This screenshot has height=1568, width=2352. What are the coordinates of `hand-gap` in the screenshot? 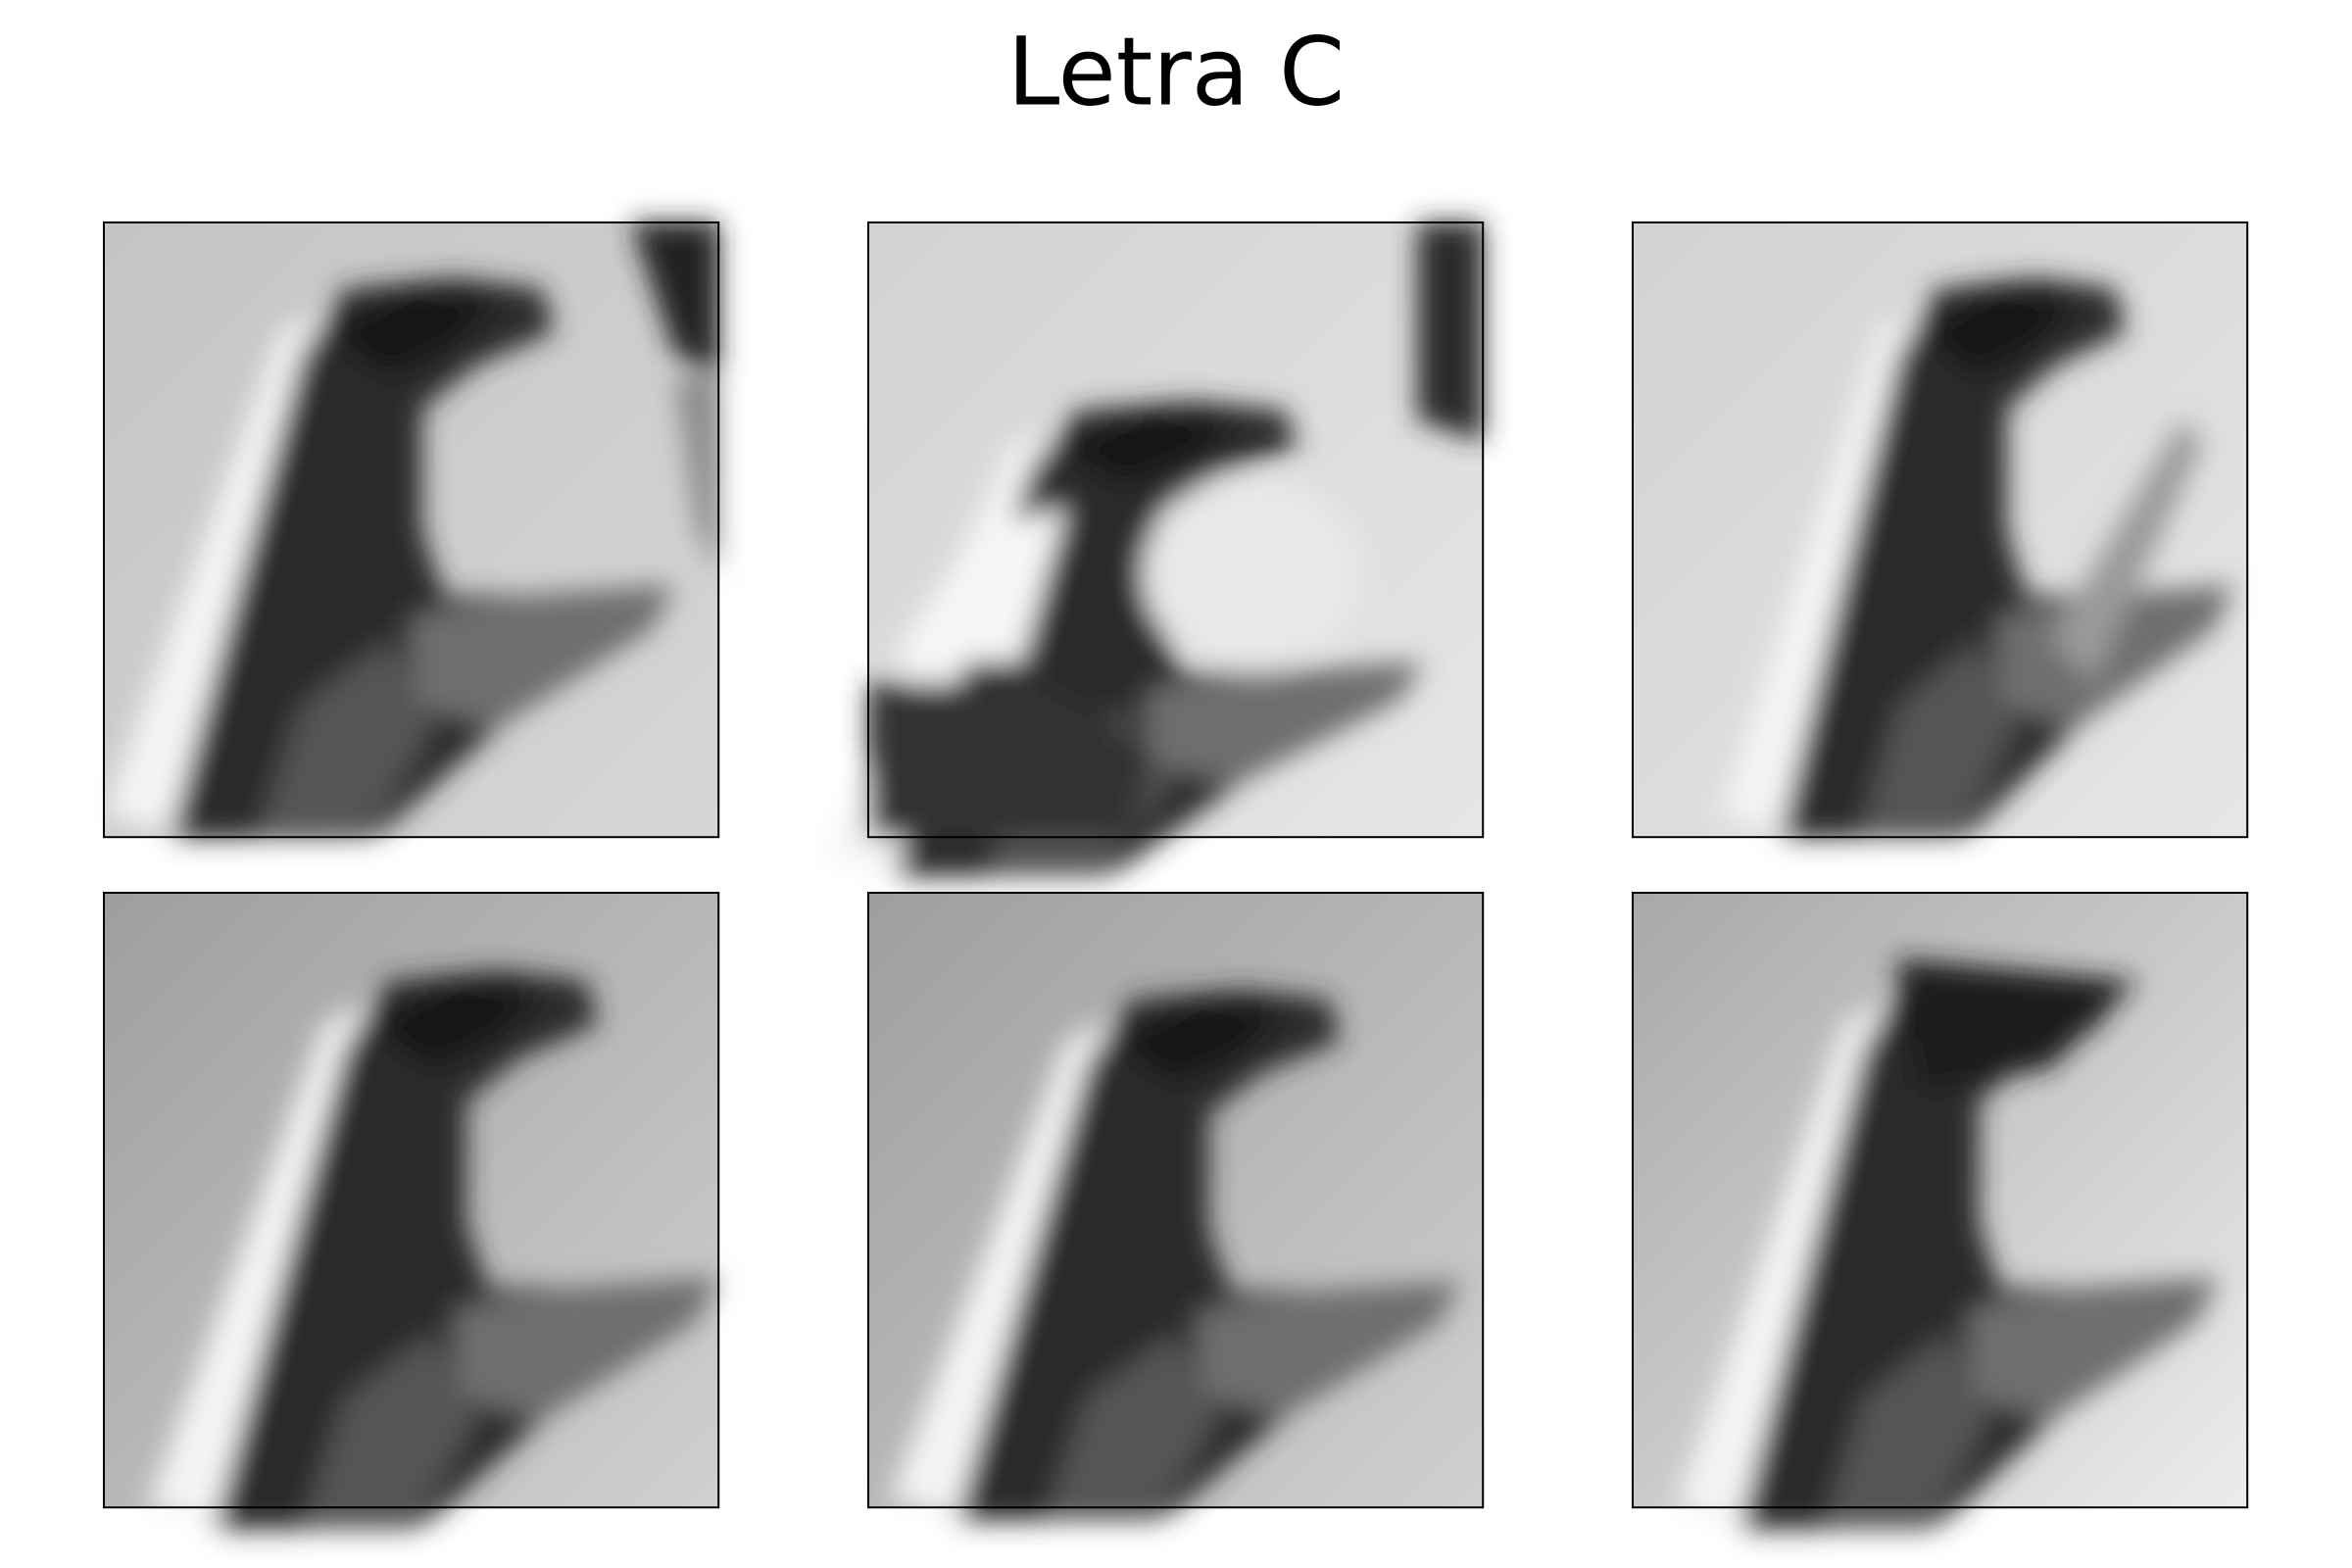 It's located at (1252, 573).